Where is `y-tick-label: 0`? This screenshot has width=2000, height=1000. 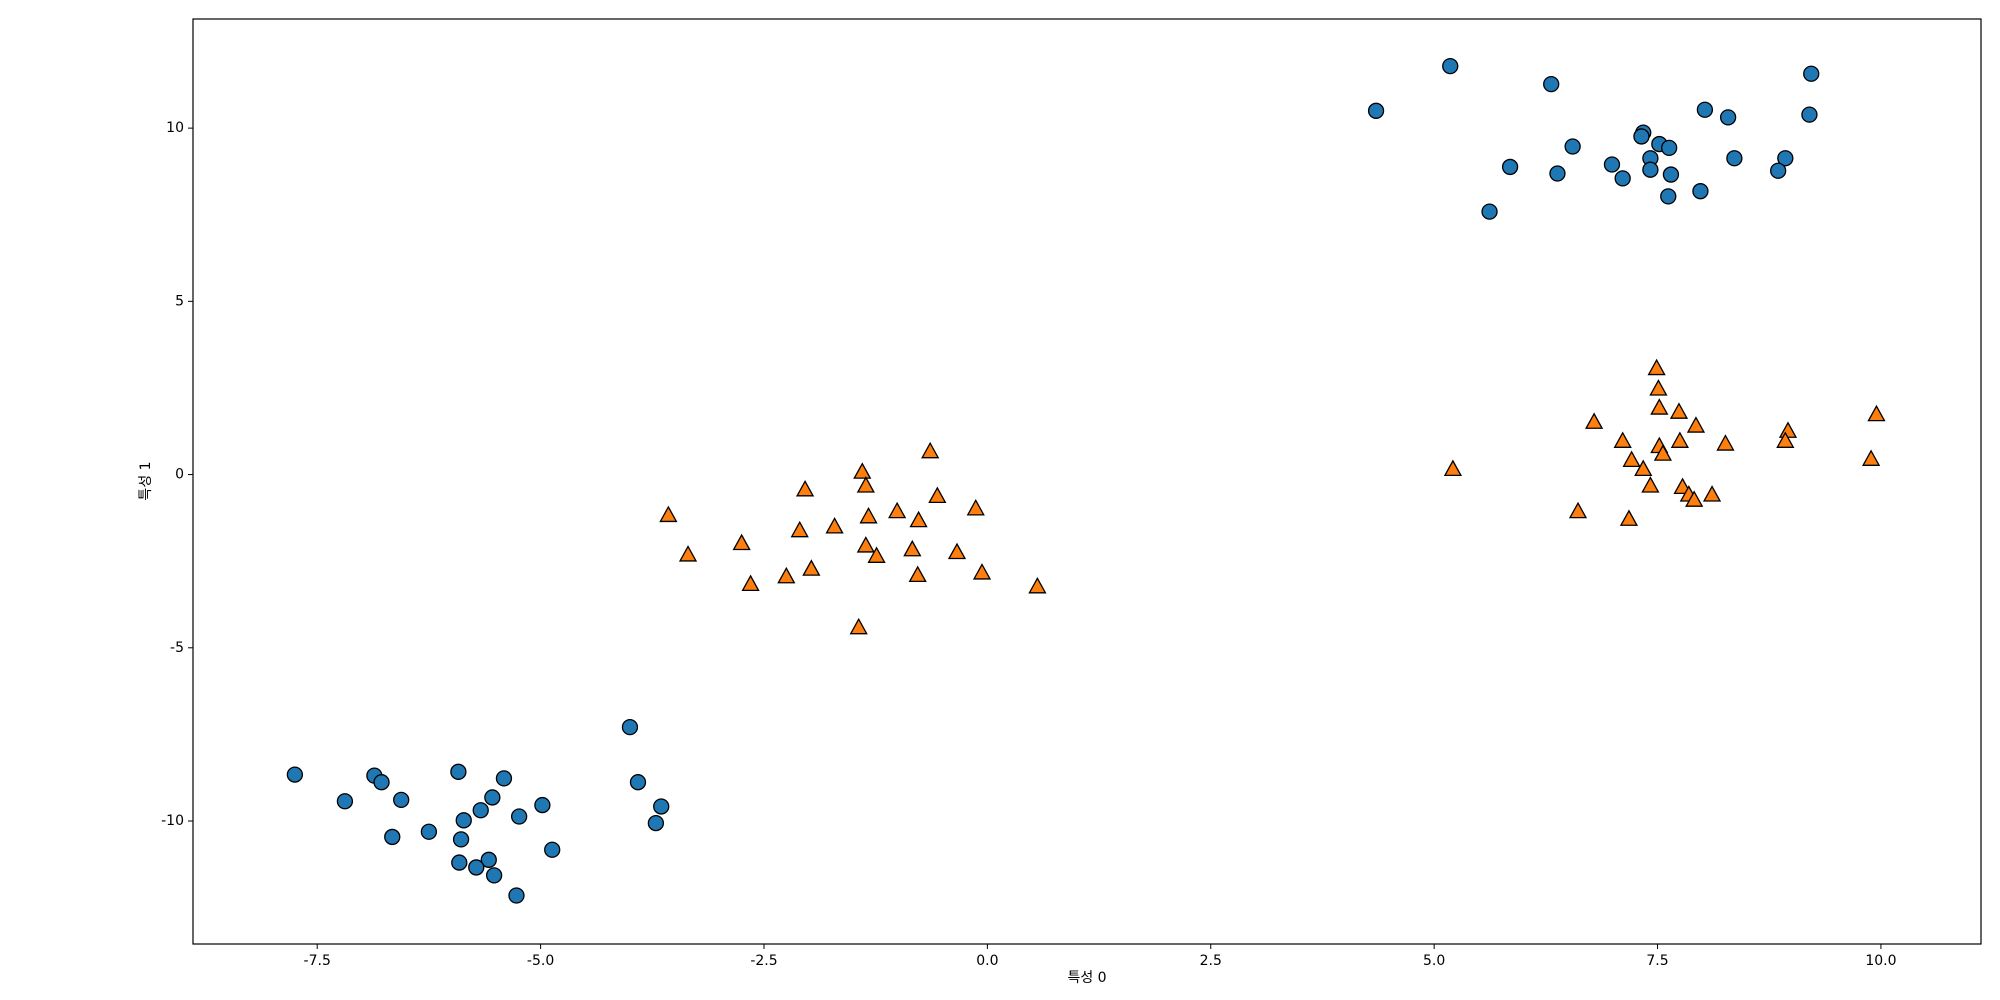 y-tick-label: 0 is located at coordinates (179, 475).